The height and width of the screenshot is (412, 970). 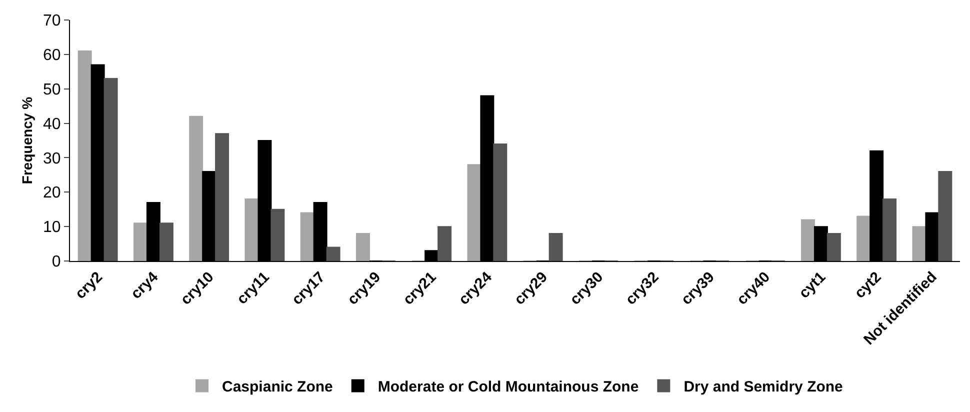 What do you see at coordinates (52, 159) in the screenshot?
I see `y-tick-label: 30` at bounding box center [52, 159].